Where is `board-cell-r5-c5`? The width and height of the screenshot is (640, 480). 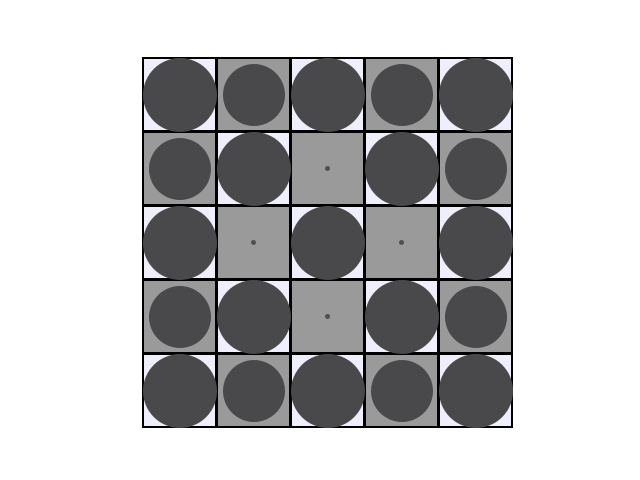
board-cell-r5-c5 is located at coordinates (475, 390).